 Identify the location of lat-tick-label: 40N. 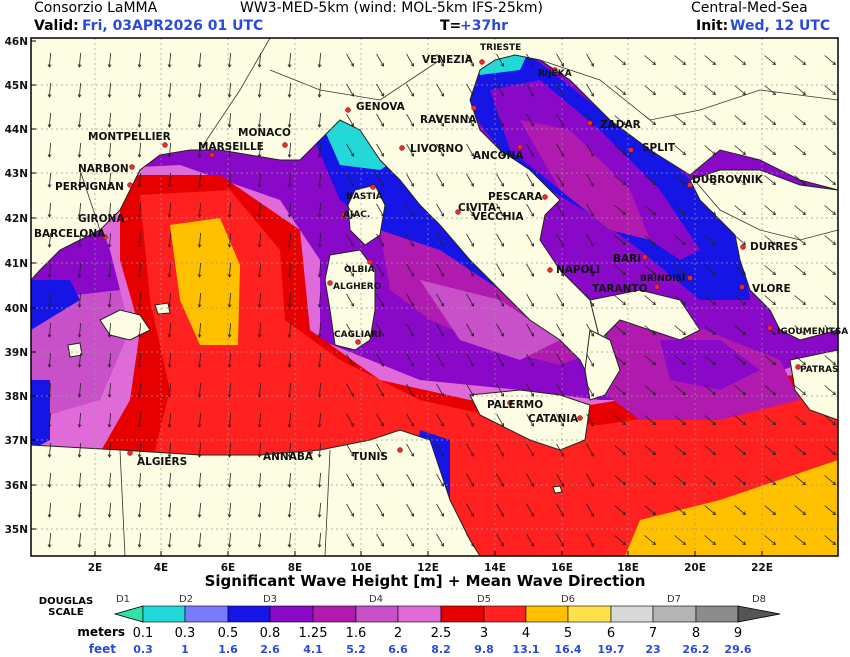
(16, 309).